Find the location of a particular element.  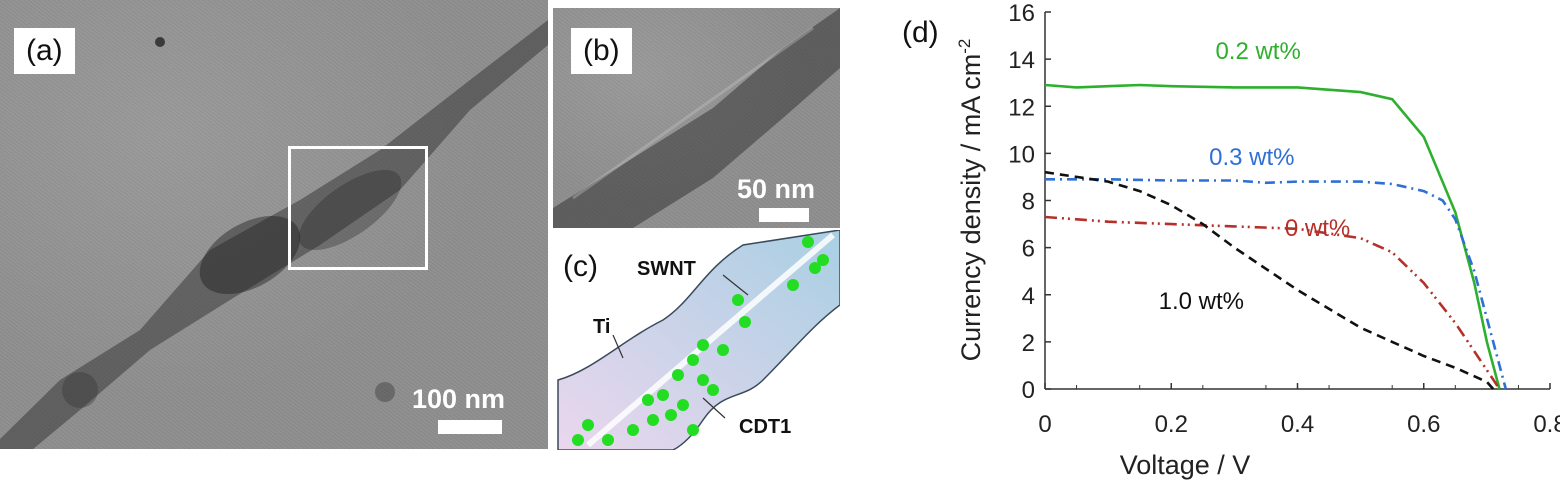

x-tick-label: 0.2 is located at coordinates (1171, 424).